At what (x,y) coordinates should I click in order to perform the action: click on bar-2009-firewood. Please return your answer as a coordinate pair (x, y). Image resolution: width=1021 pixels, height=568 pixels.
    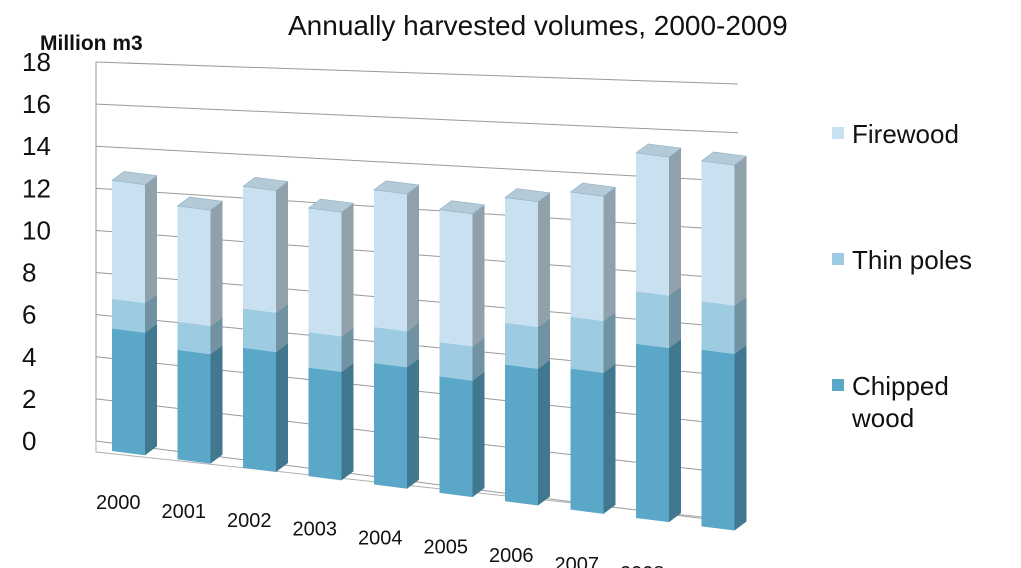
    Looking at the image, I should click on (718, 233).